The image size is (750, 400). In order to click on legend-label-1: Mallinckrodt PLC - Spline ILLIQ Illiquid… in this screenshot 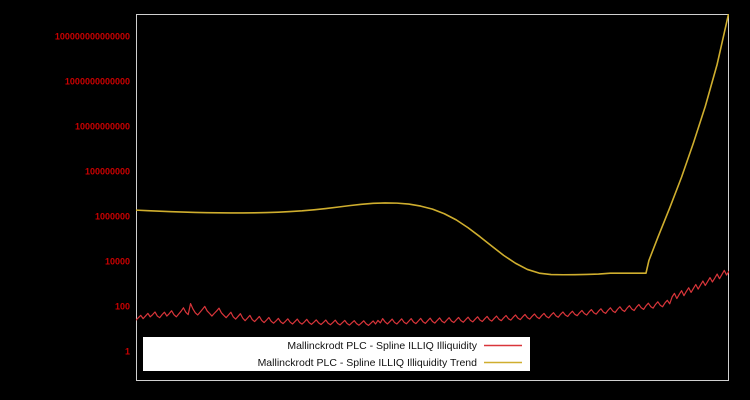, I will do `click(368, 363)`.